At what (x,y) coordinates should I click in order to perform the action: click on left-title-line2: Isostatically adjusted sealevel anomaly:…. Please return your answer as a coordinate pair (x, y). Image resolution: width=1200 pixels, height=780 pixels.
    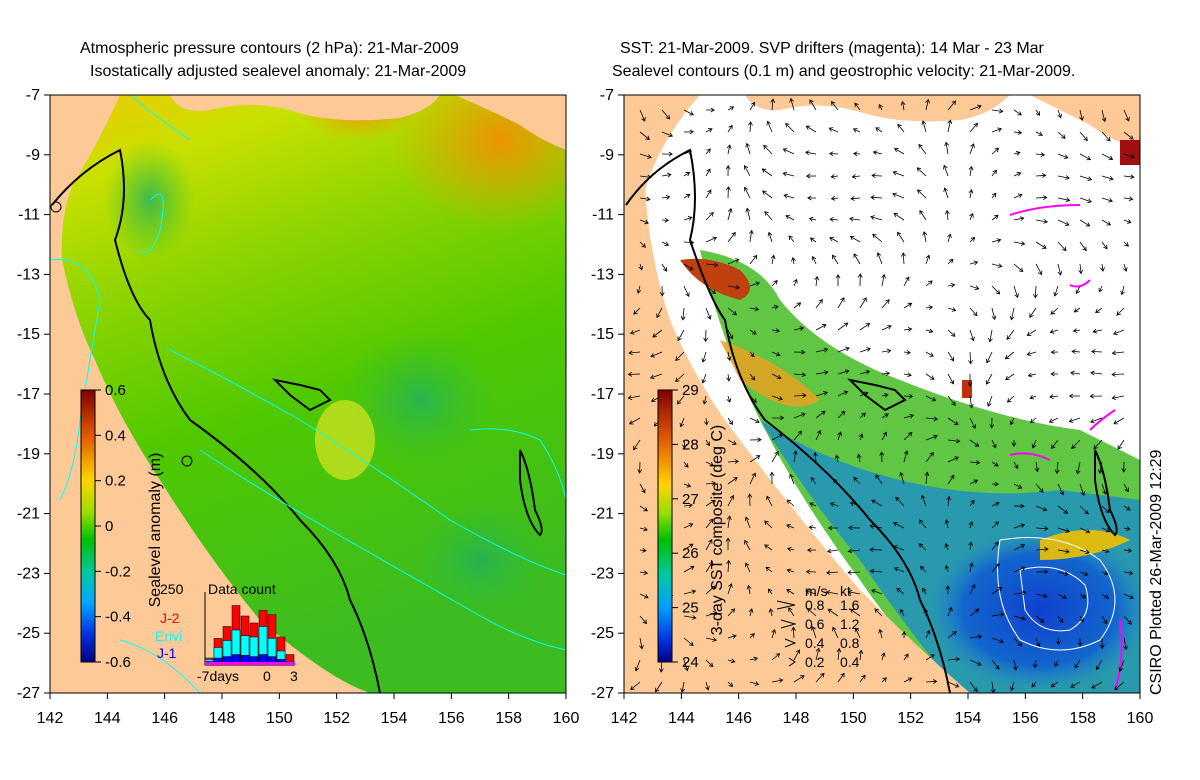
    Looking at the image, I should click on (278, 71).